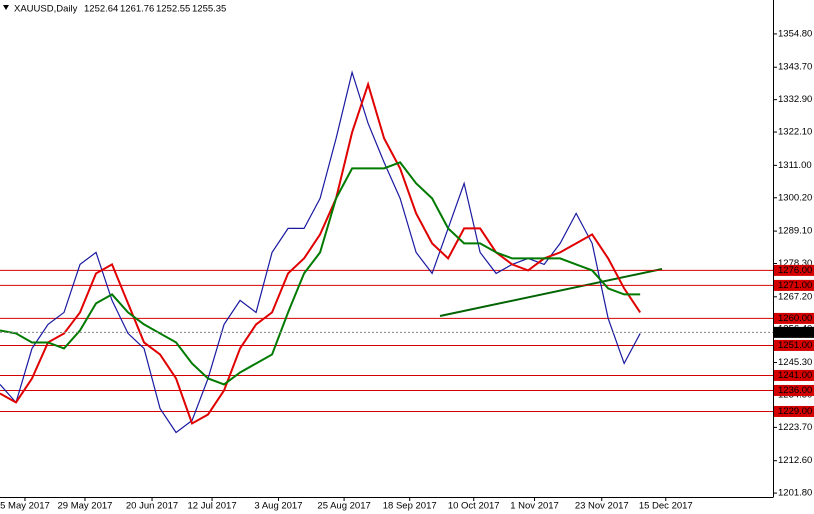 This screenshot has width=814, height=514. Describe the element at coordinates (173, 9) in the screenshot. I see `ohlc-low: 1252.55` at that location.